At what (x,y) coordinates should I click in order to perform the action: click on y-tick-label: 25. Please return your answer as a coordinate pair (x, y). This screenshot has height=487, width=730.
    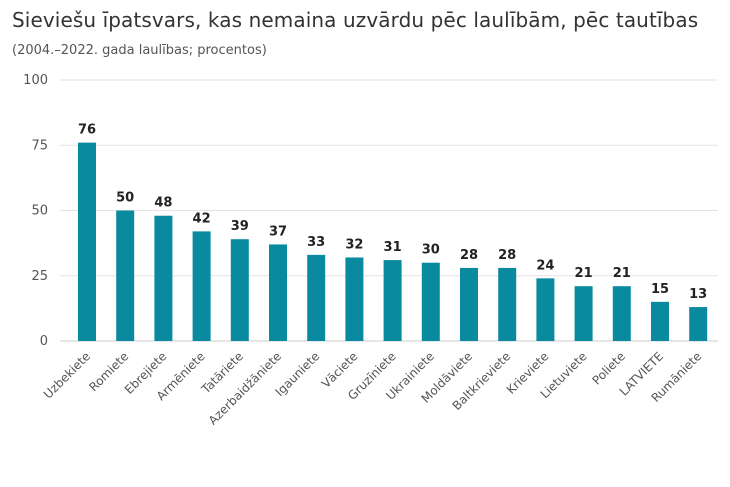
    Looking at the image, I should click on (39, 276).